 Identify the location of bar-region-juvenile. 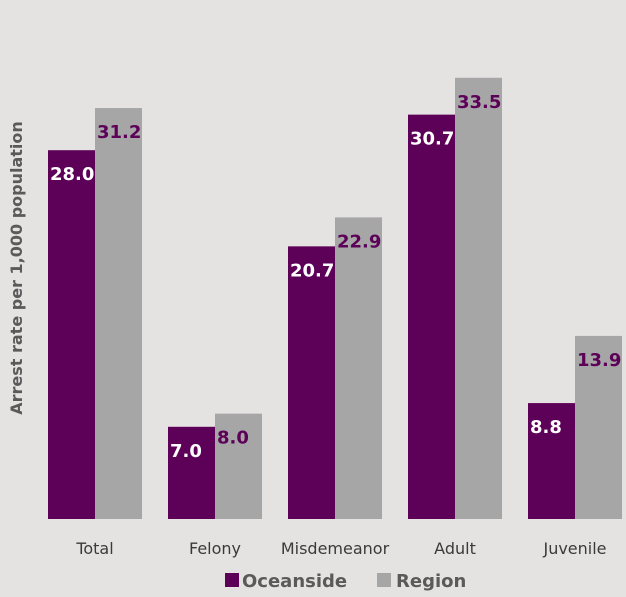
(598, 427).